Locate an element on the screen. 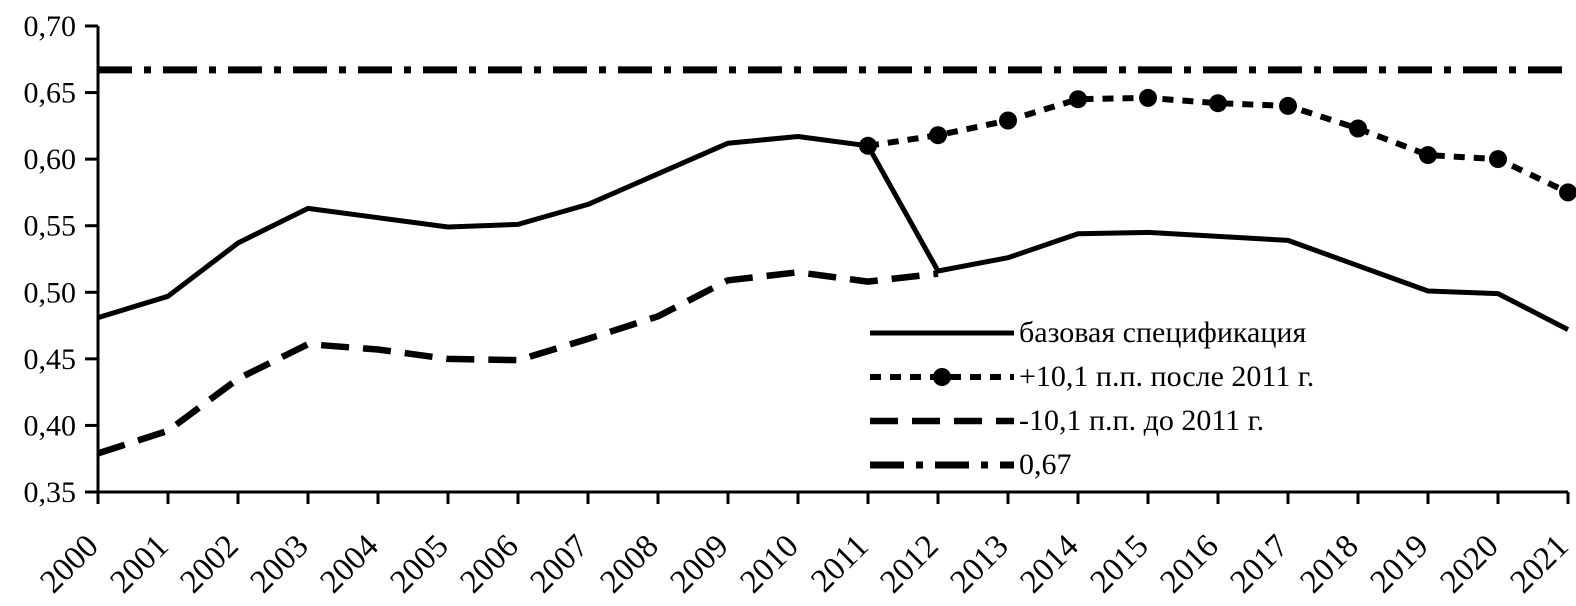  x-tick-label: 2018 is located at coordinates (1330, 564).